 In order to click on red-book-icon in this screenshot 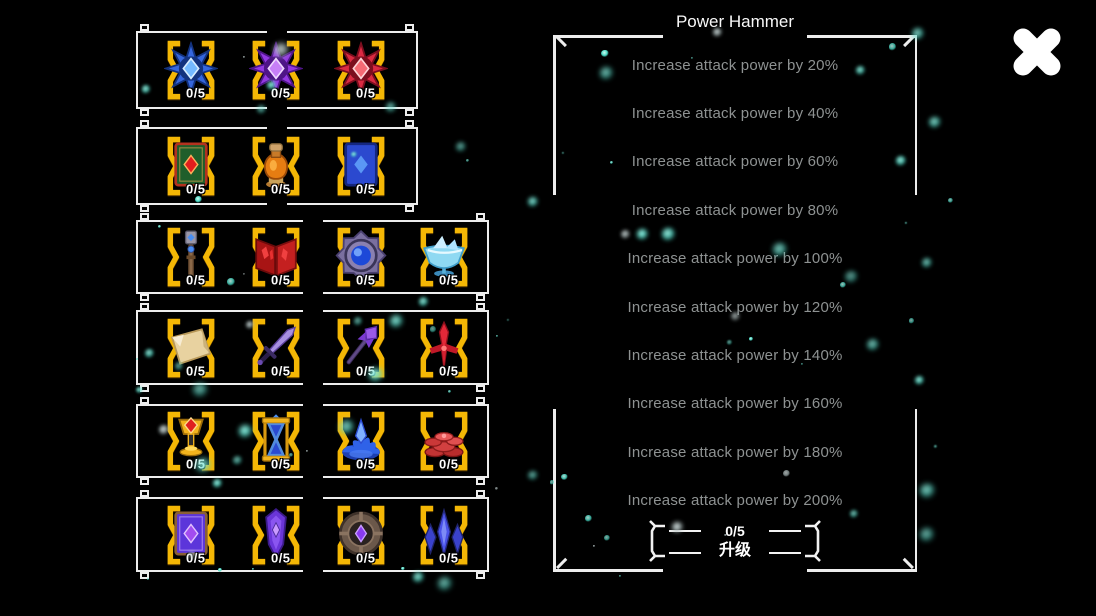, I will do `click(276, 257)`.